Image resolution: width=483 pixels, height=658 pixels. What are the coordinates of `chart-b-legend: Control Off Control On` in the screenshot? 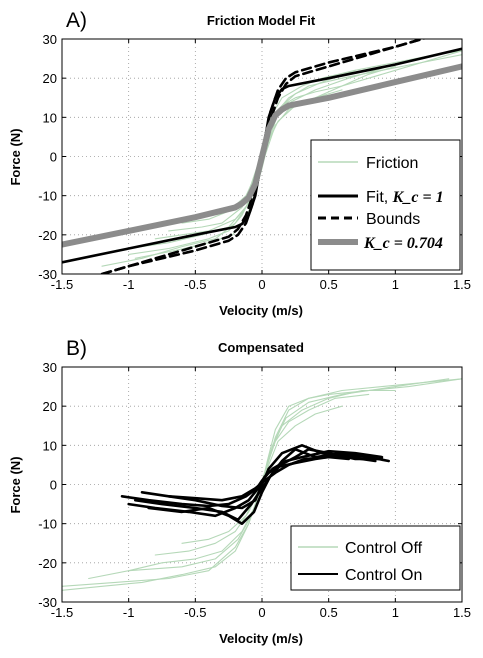 It's located at (375, 558).